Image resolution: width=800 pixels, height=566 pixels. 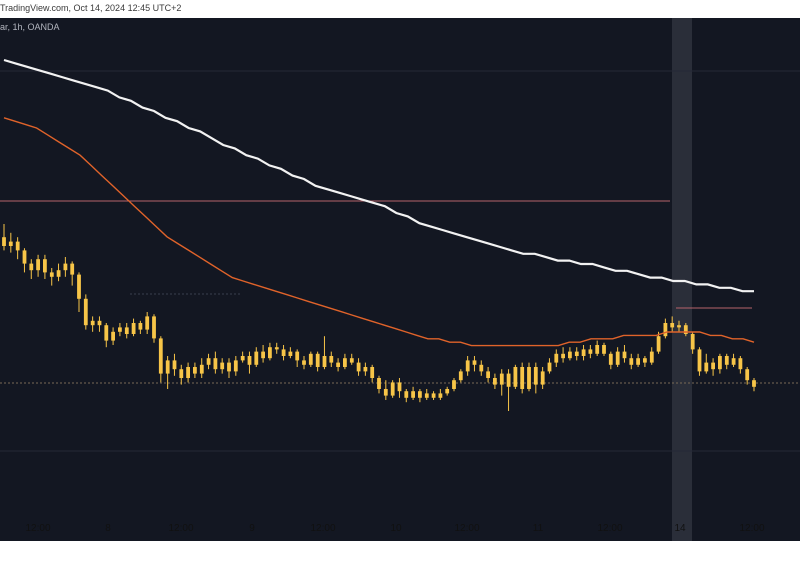 What do you see at coordinates (30, 27) in the screenshot?
I see `symbol-label: ar, 1h, OANDA` at bounding box center [30, 27].